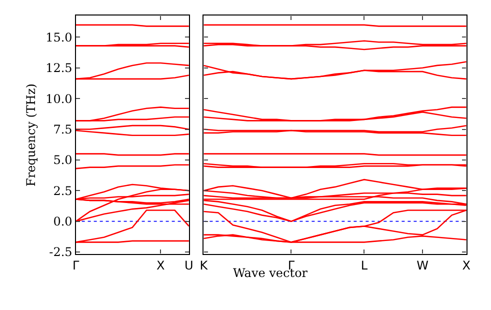 Image resolution: width=491 pixels, height=310 pixels. I want to click on y-tick-label: 7.5, so click(62, 129).